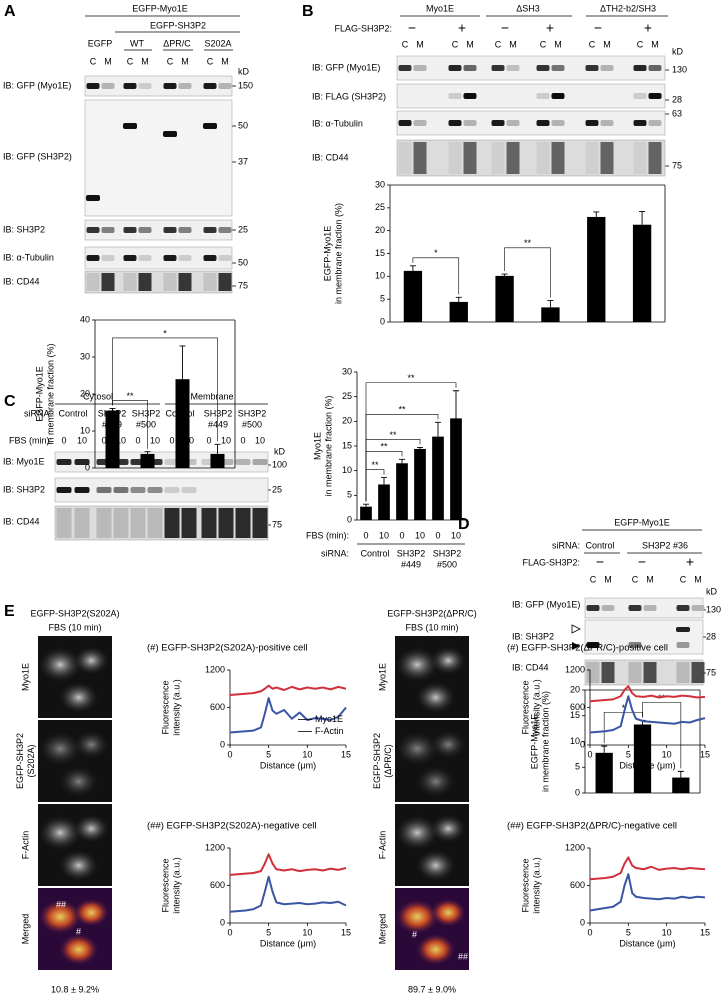  I want to click on y-tick-label: 600, so click(217, 707).